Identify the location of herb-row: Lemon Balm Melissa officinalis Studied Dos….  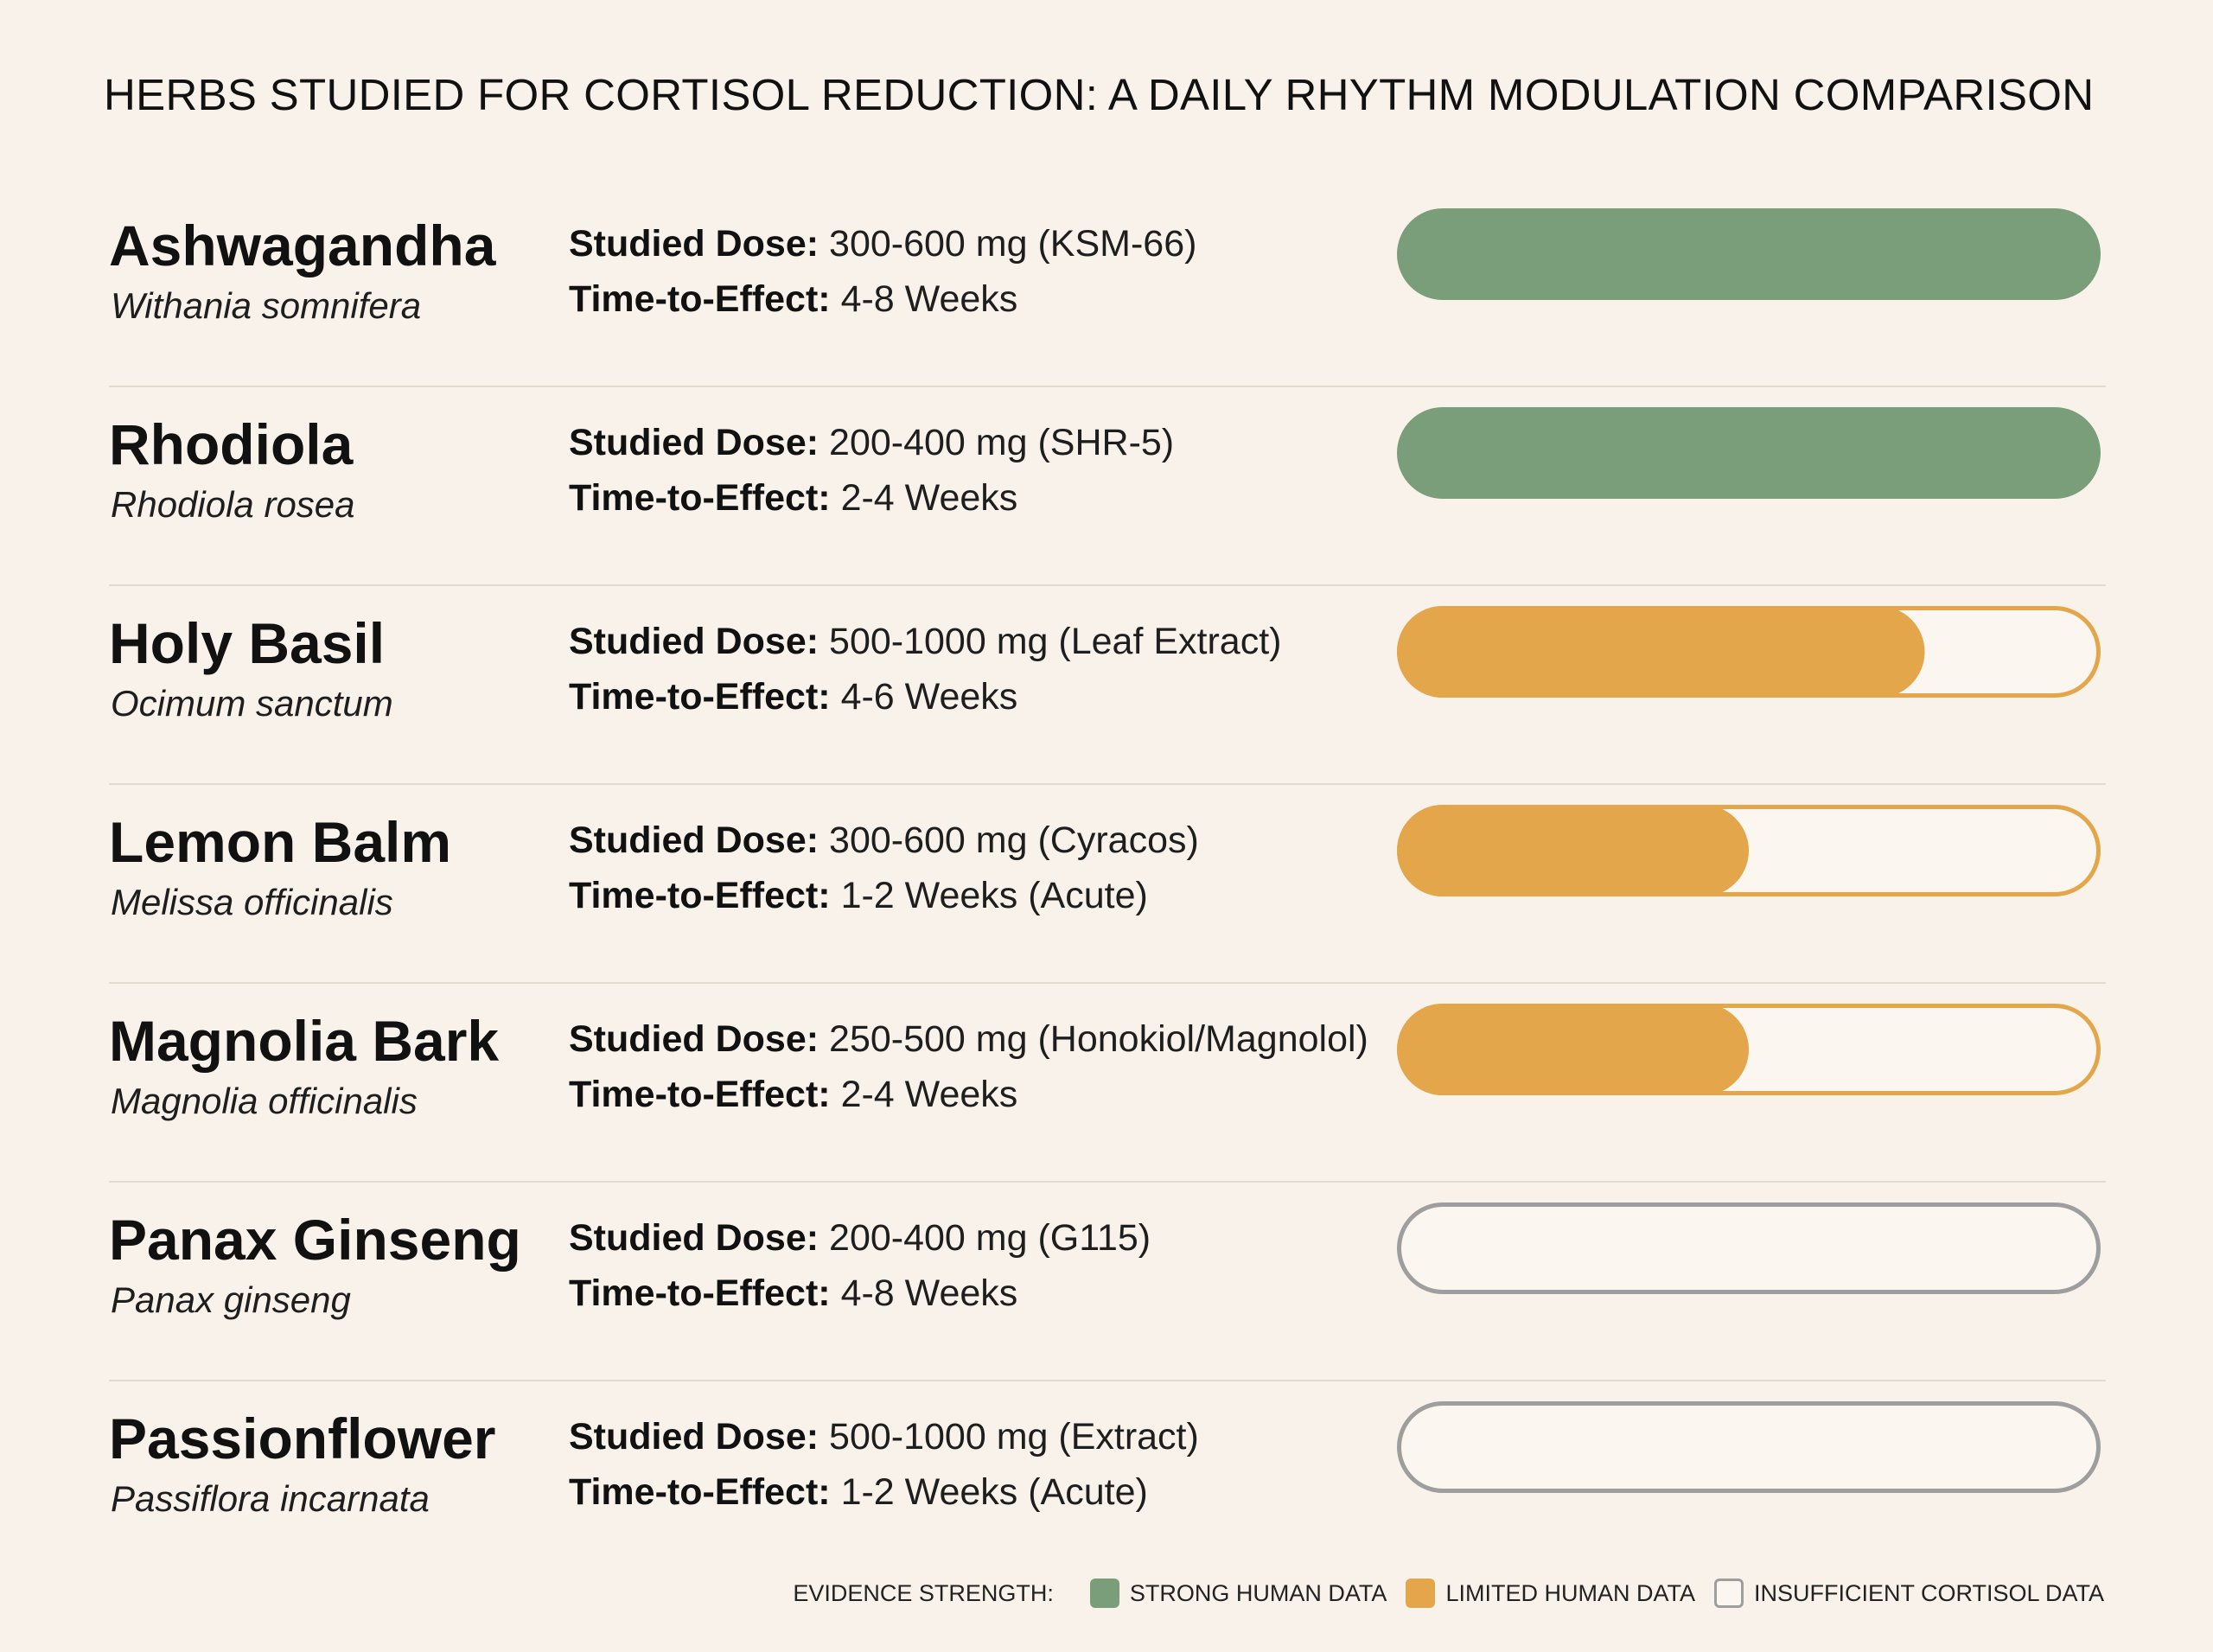
(1107, 885).